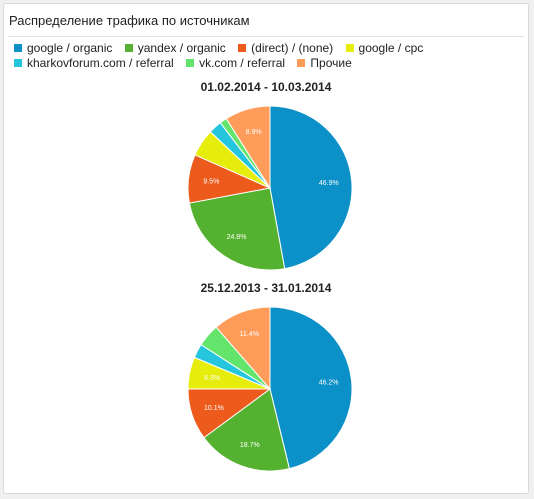 This screenshot has width=534, height=499. What do you see at coordinates (249, 334) in the screenshot?
I see `slice-data-label: 11.4%` at bounding box center [249, 334].